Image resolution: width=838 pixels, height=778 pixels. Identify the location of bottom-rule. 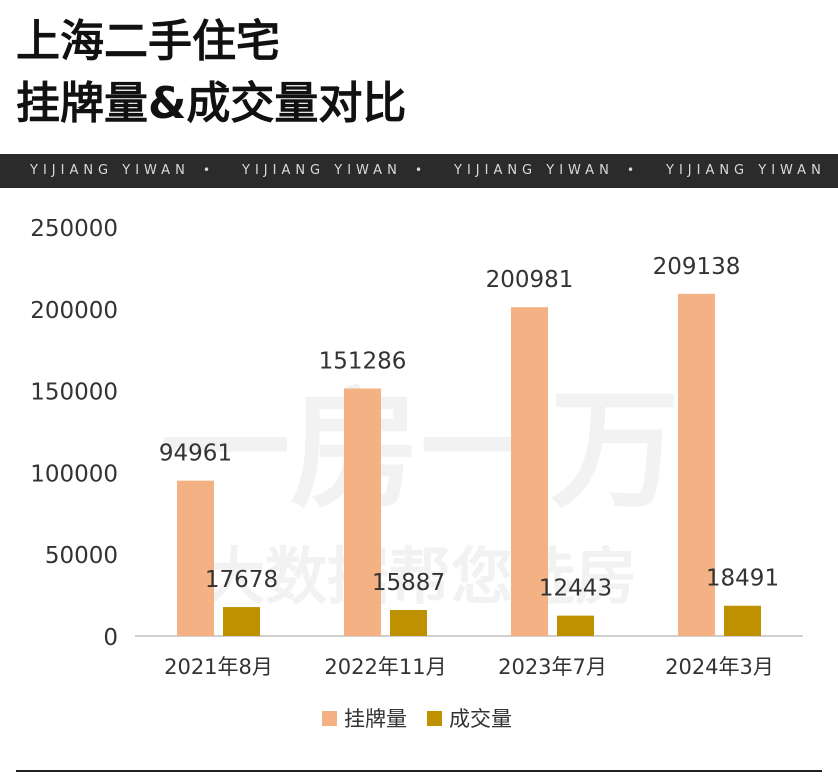
(419, 771).